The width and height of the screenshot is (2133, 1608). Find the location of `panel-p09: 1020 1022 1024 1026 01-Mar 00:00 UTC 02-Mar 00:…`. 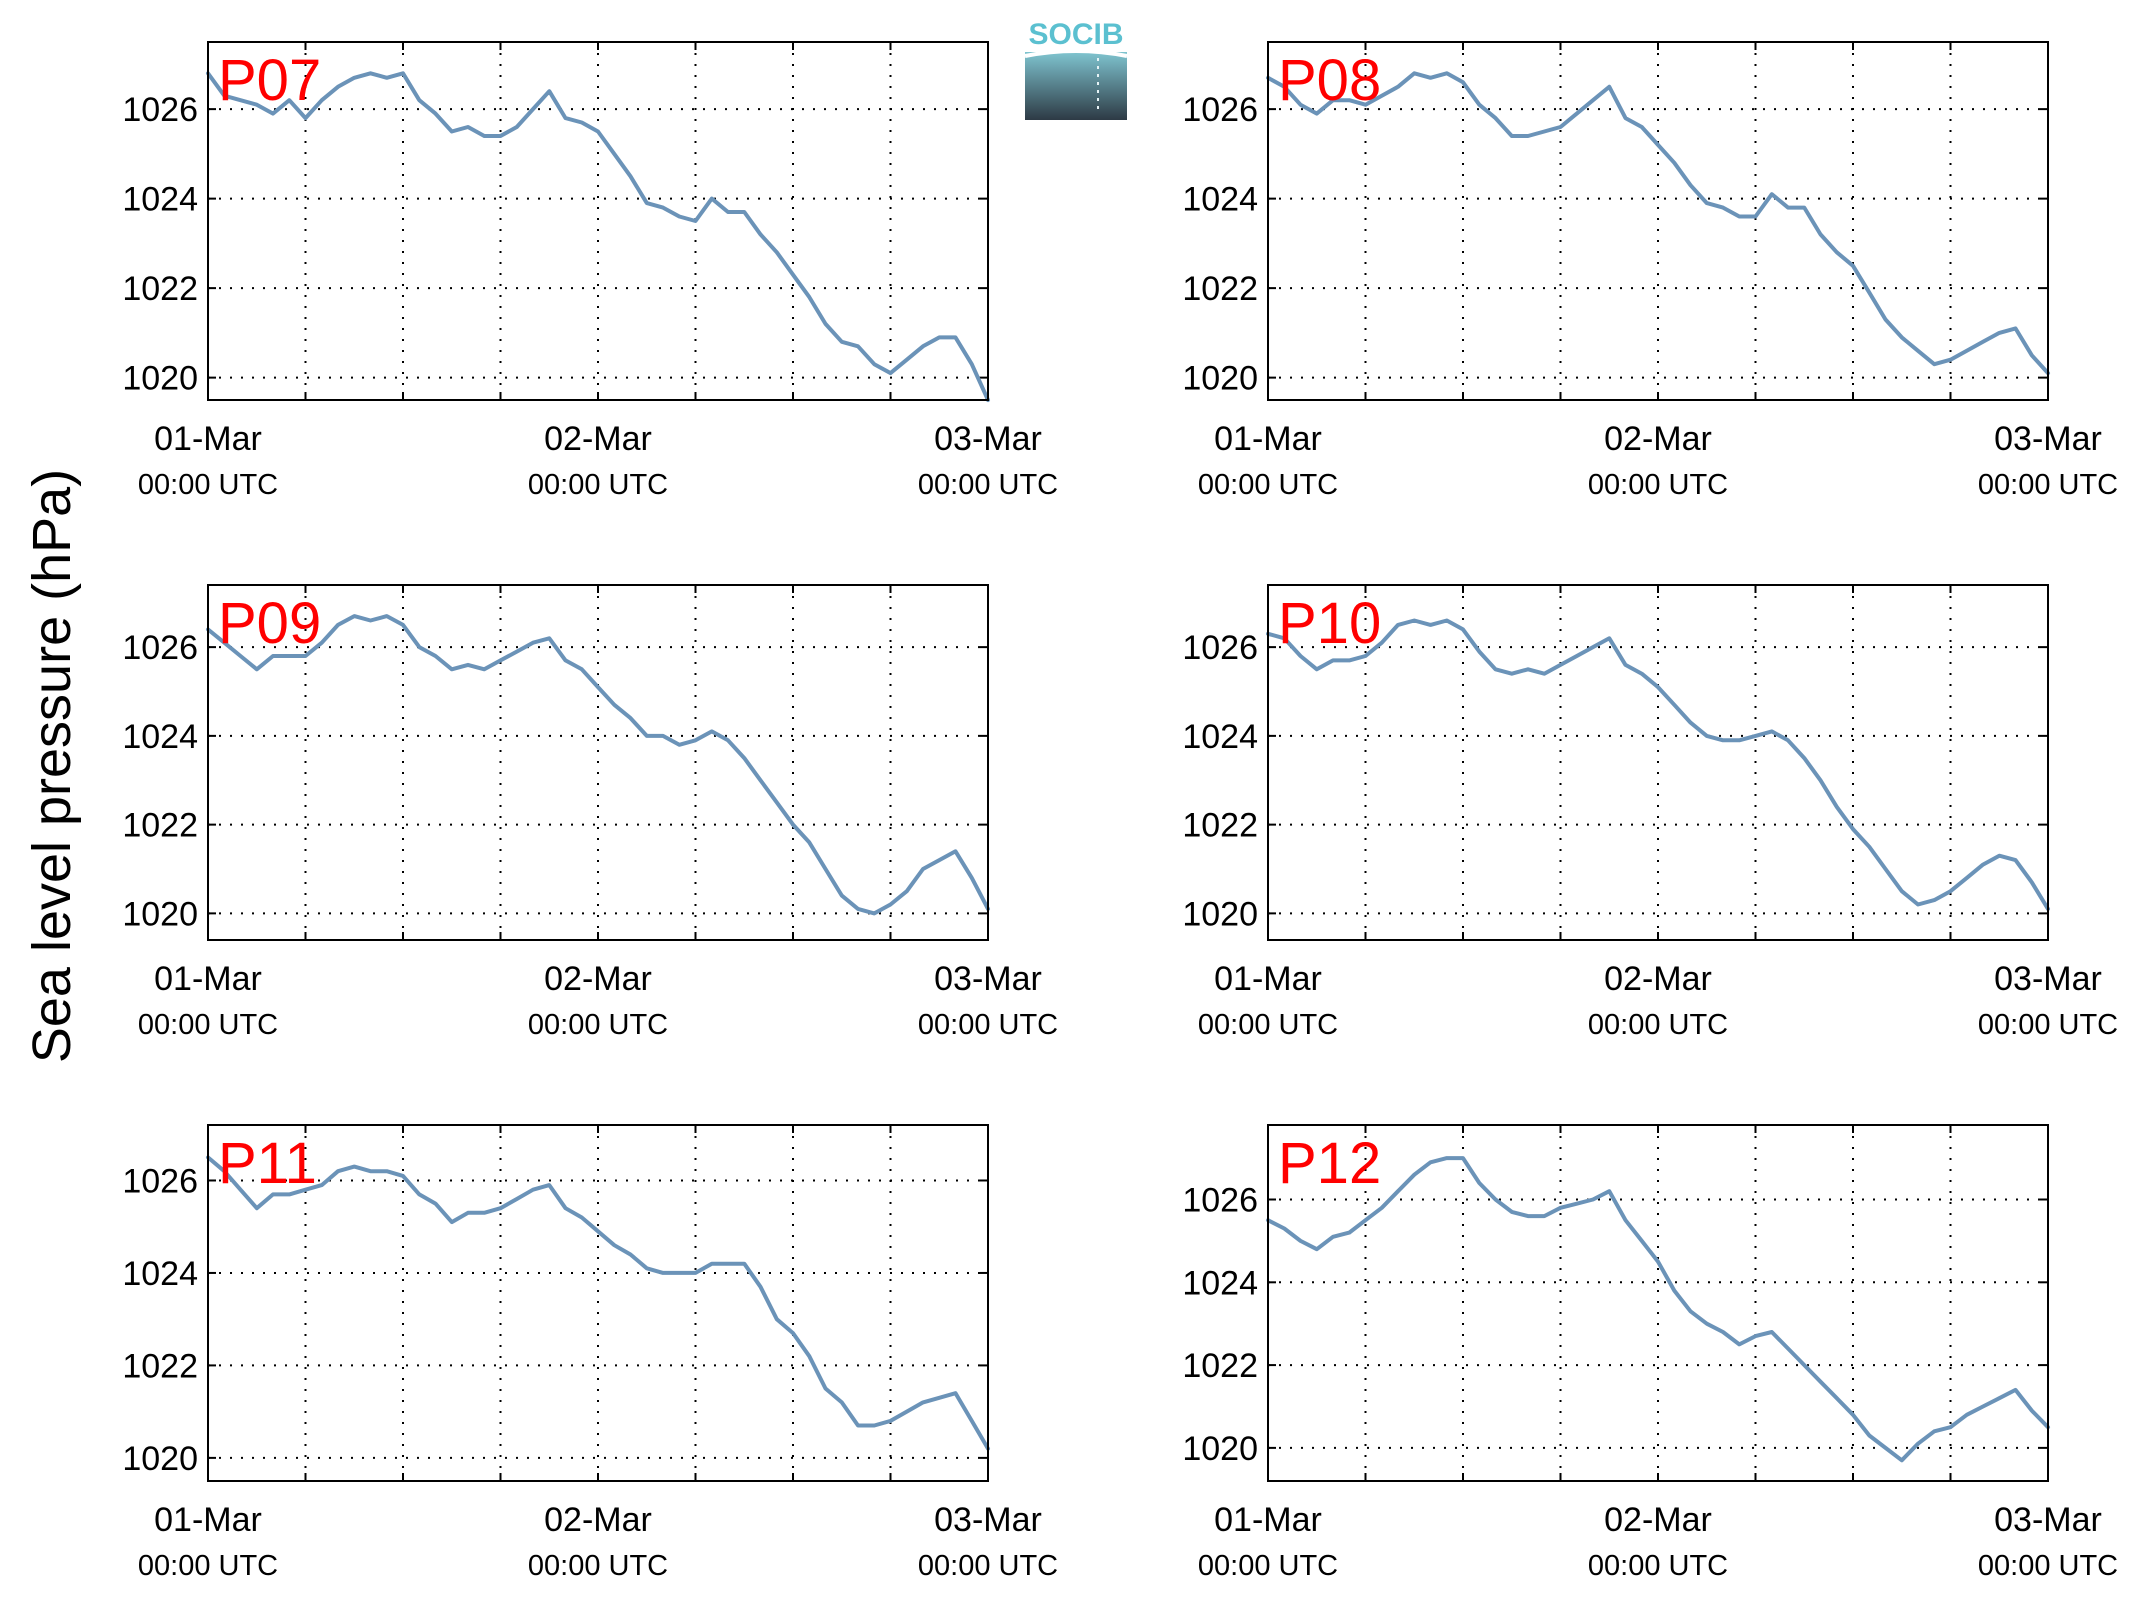

panel-p09: 1020 1022 1024 1026 01-Mar 00:00 UTC 02-Mar 00:… is located at coordinates (590, 812).